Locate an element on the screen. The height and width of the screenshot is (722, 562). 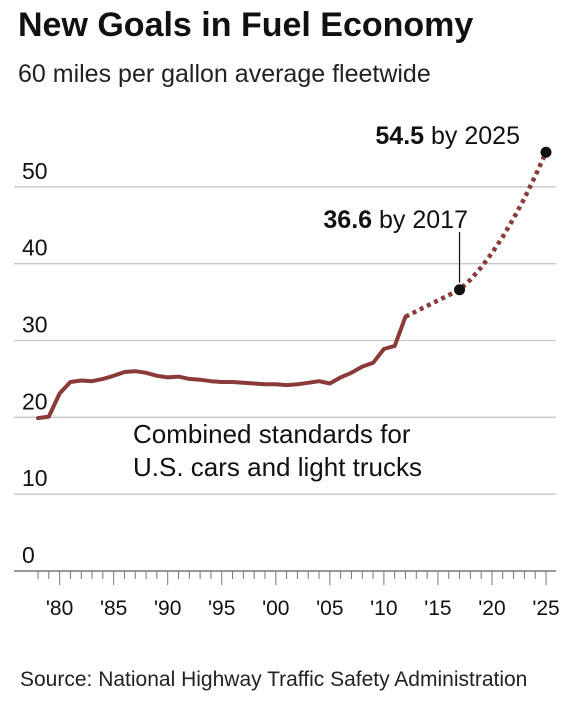
note-line-1: Combined standards for is located at coordinates (272, 434).